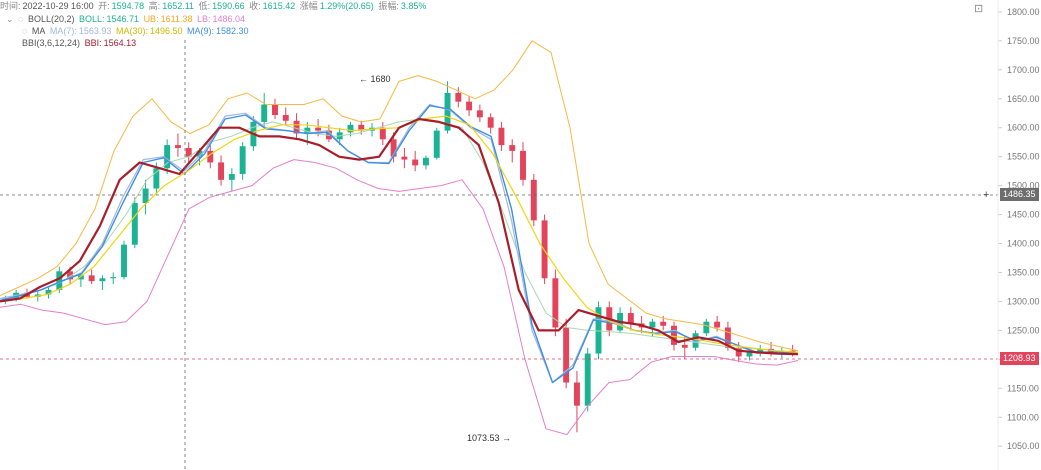  I want to click on y-tick-label: 1700.00, so click(1023, 70).